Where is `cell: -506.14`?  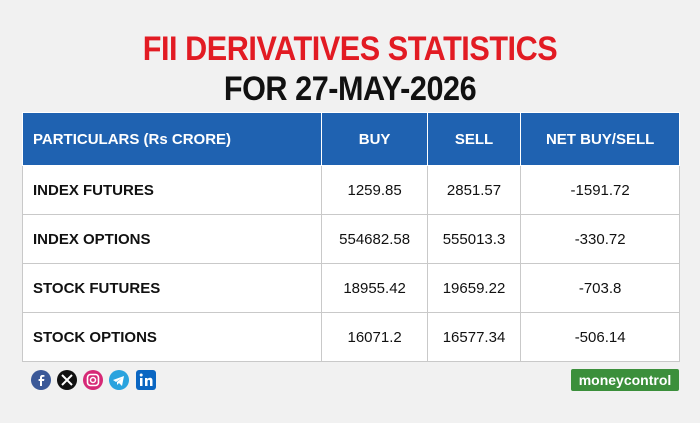
cell: -506.14 is located at coordinates (600, 337).